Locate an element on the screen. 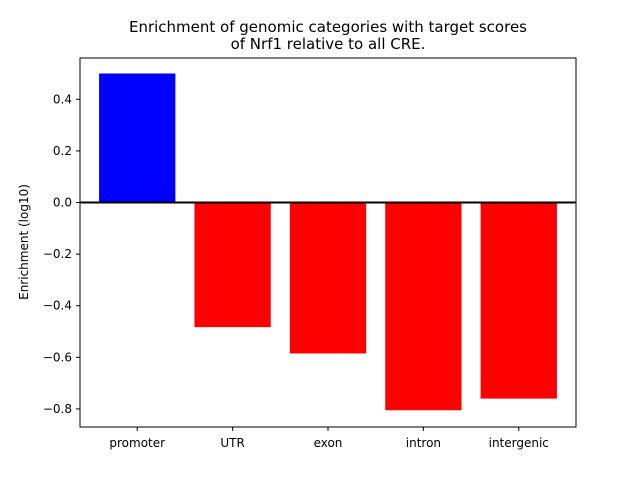 The image size is (640, 480). bar-exon is located at coordinates (328, 278).